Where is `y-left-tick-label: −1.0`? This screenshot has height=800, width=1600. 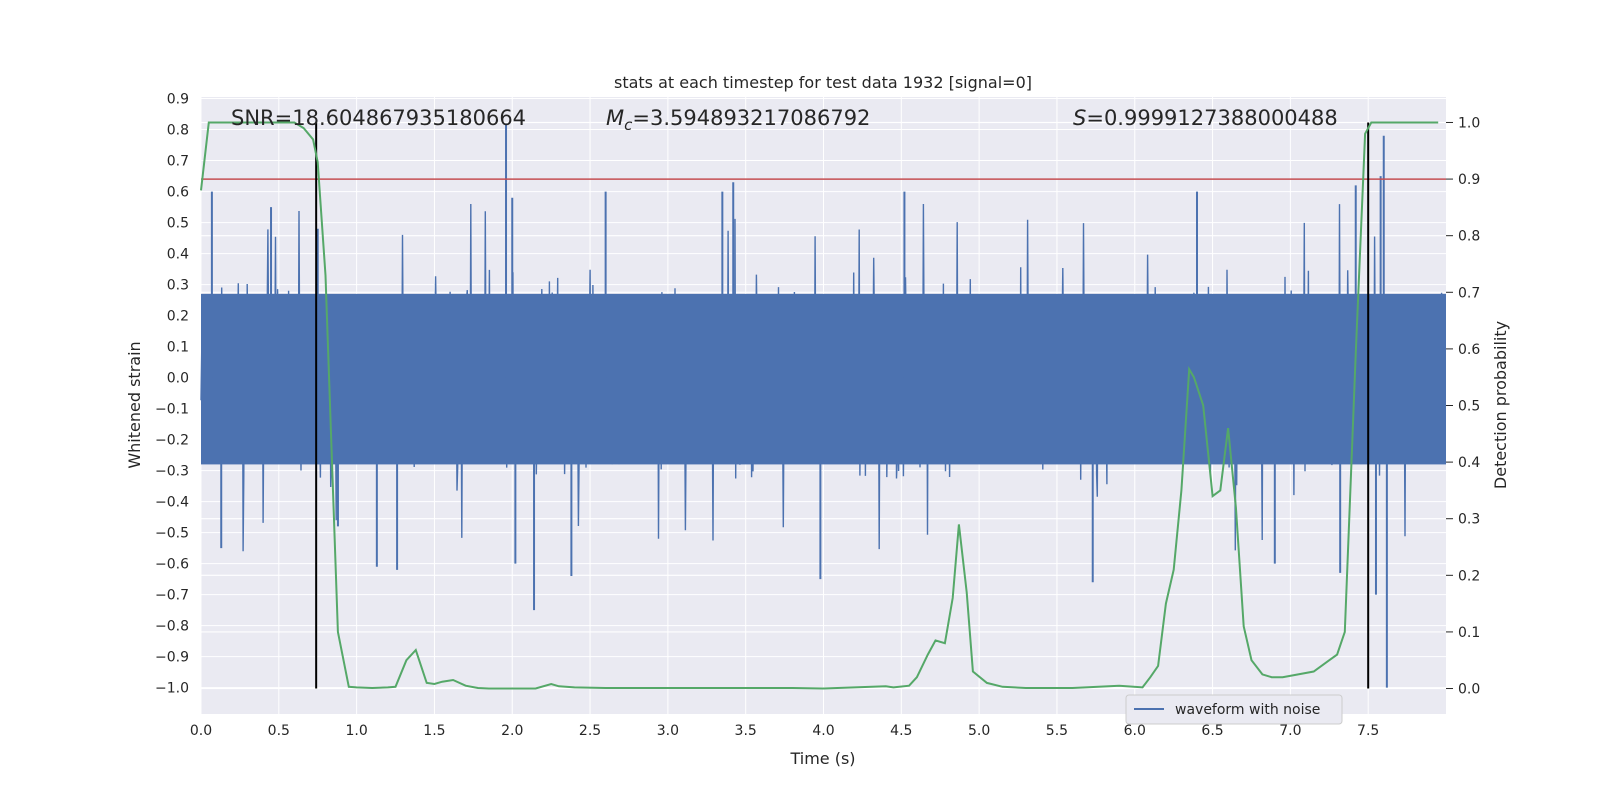 y-left-tick-label: −1.0 is located at coordinates (172, 689).